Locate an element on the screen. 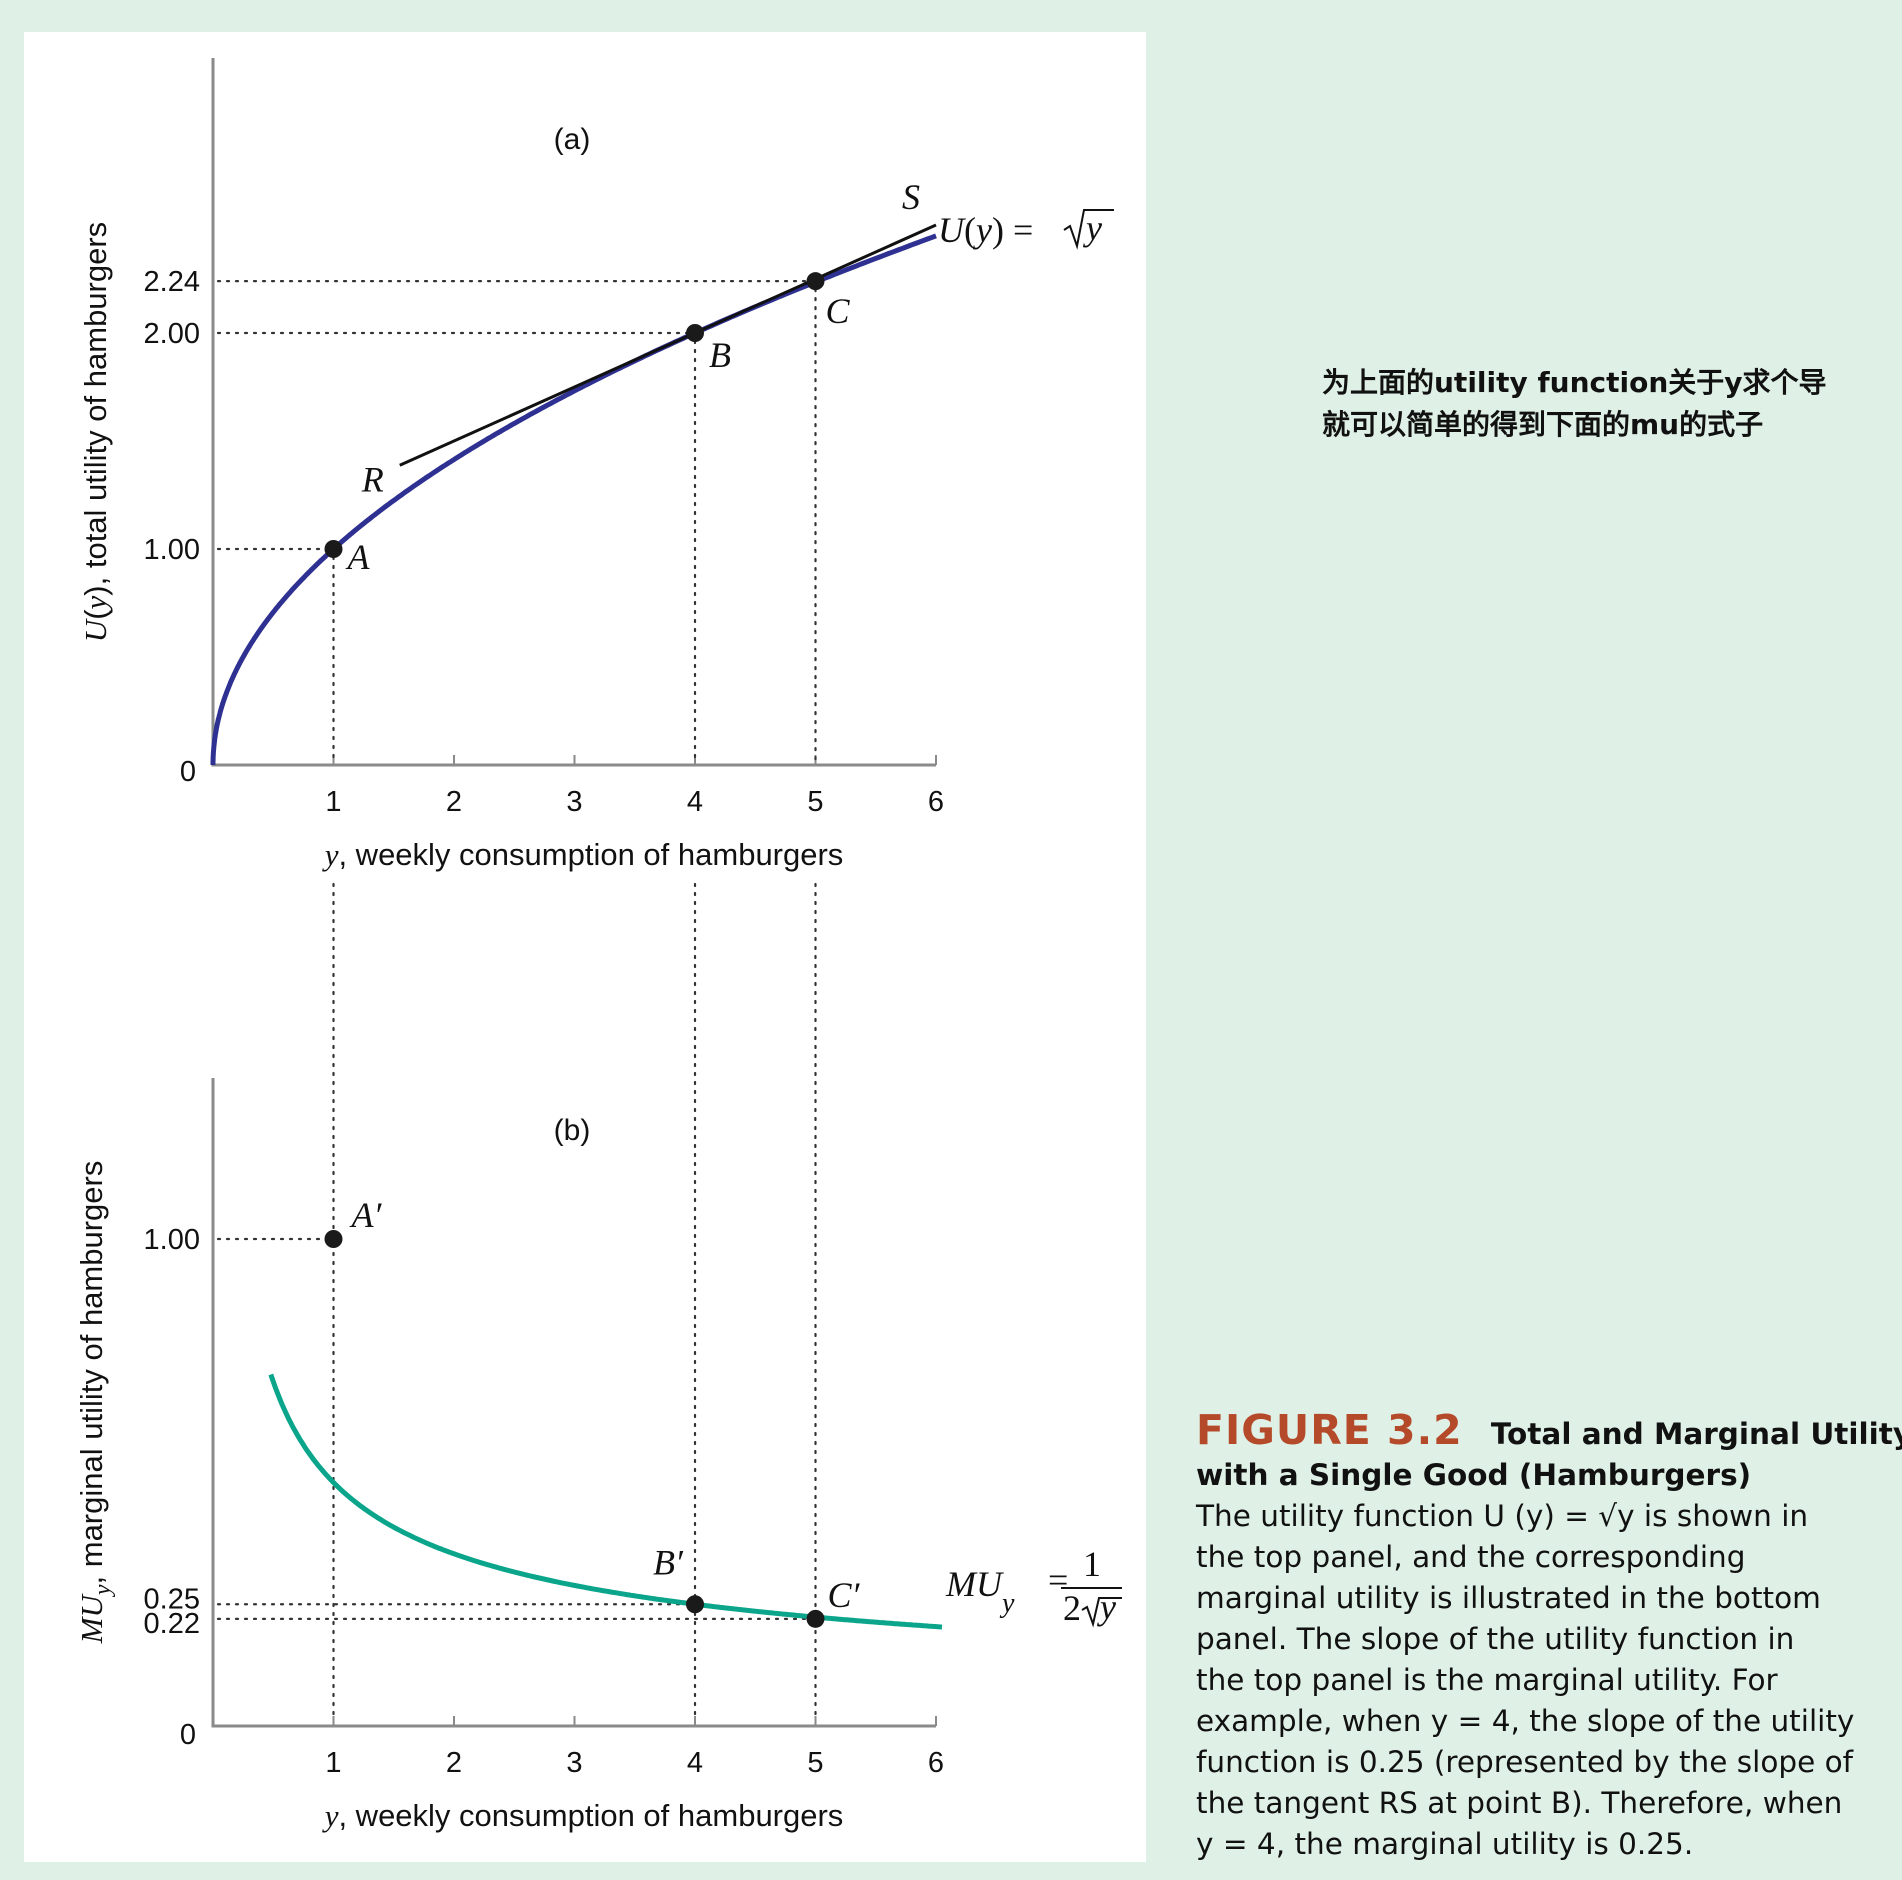 This screenshot has width=1902, height=1880. caption-heading: FIGURE 3.2 Total and Marginal Utility is located at coordinates (1549, 1432).